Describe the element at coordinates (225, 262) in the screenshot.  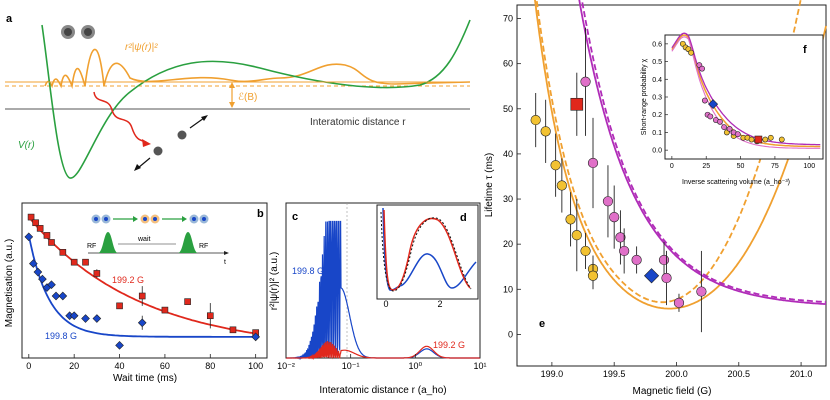
I see `time-label: t` at that location.